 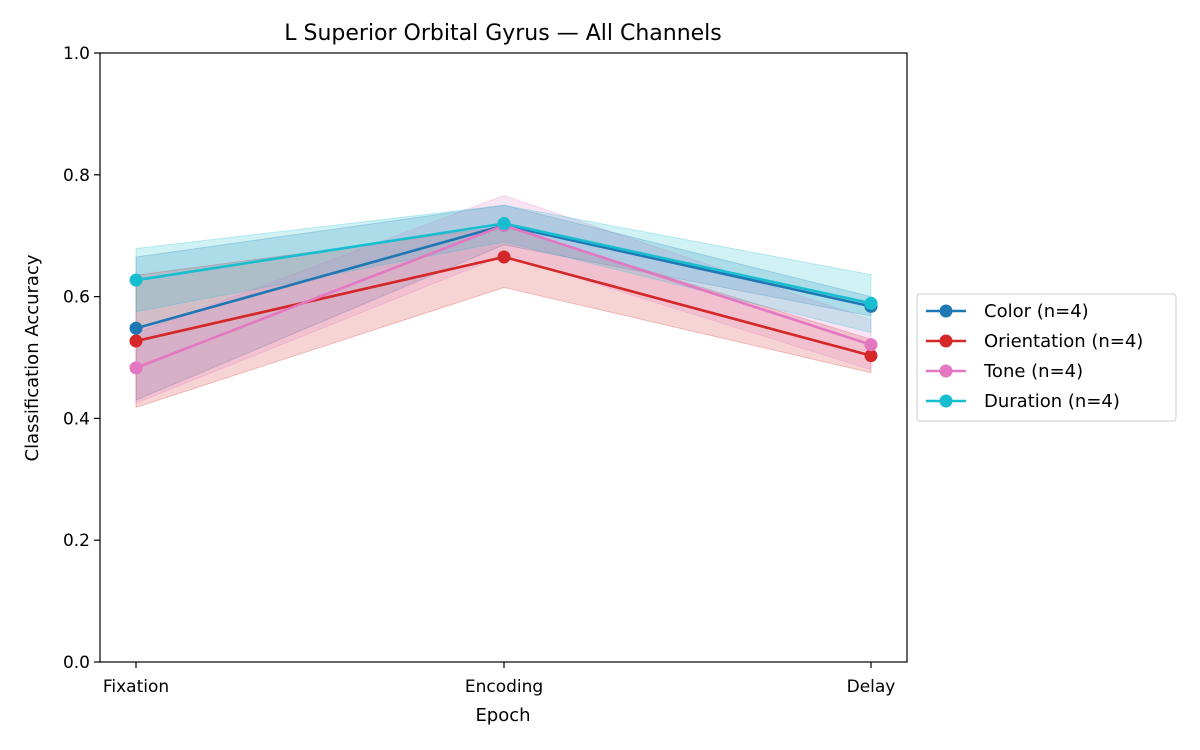 What do you see at coordinates (76, 298) in the screenshot?
I see `y-tick-label: 0.6` at bounding box center [76, 298].